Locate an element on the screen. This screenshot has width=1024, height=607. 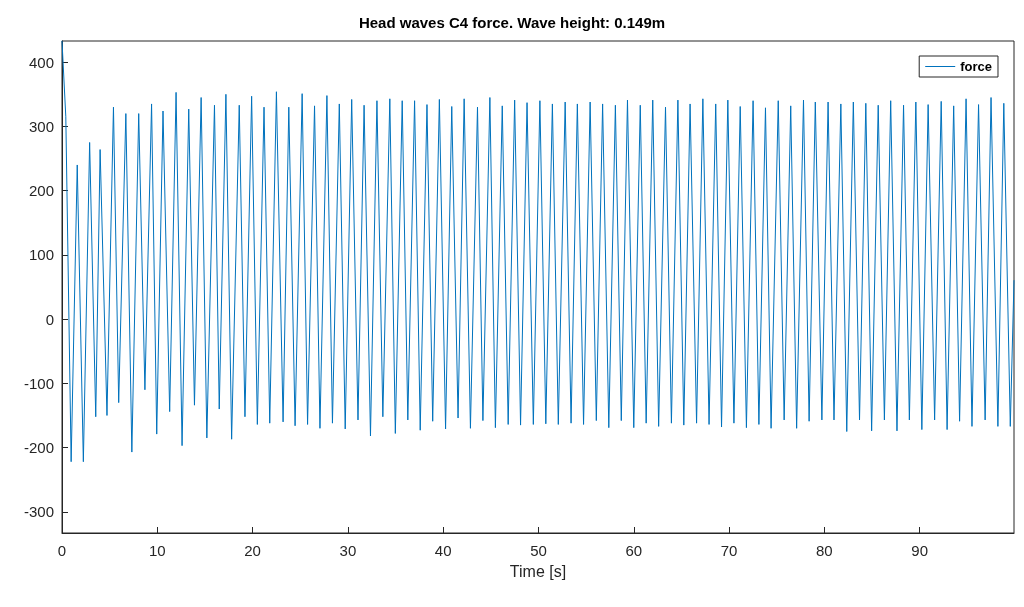
y-tick-label: 200 is located at coordinates (41, 191).